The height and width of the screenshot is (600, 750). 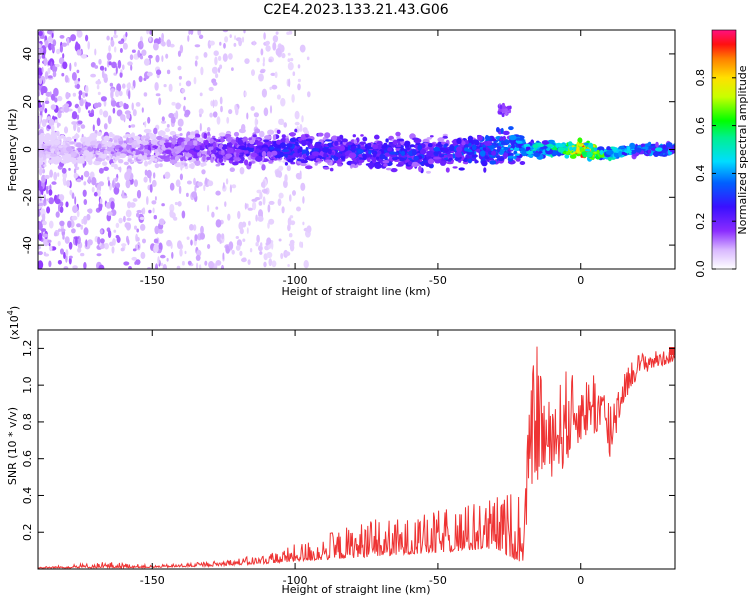 I want to click on y-tick-label: -40, so click(x=27, y=245).